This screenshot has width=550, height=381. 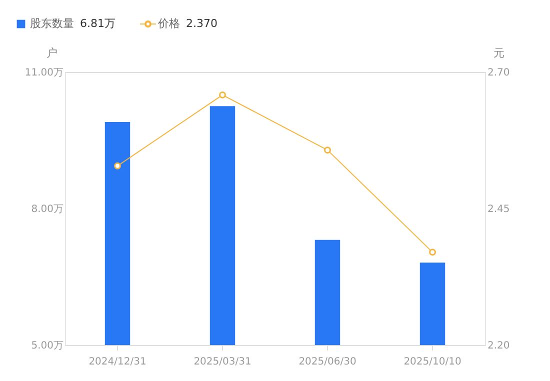 What do you see at coordinates (202, 23) in the screenshot?
I see `text: 2.370` at bounding box center [202, 23].